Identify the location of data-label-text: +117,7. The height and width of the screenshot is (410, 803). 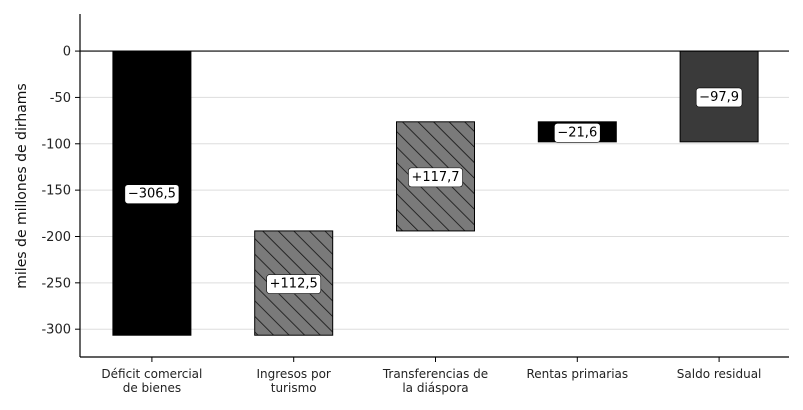
(435, 177).